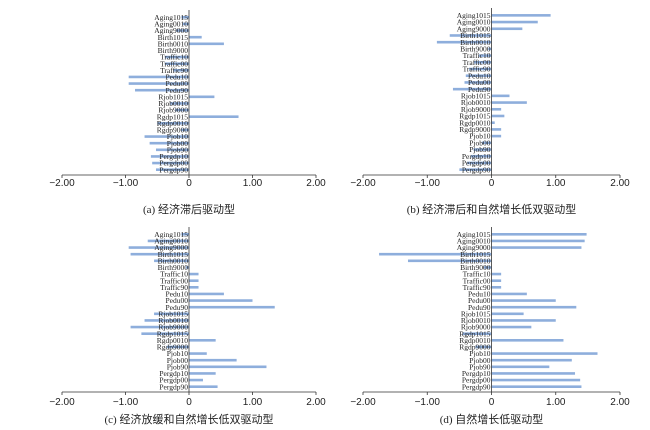 Image resolution: width=650 pixels, height=430 pixels. Describe the element at coordinates (189, 209) in the screenshot. I see `chart-caption: (a) 经济滞后驱动型` at that location.